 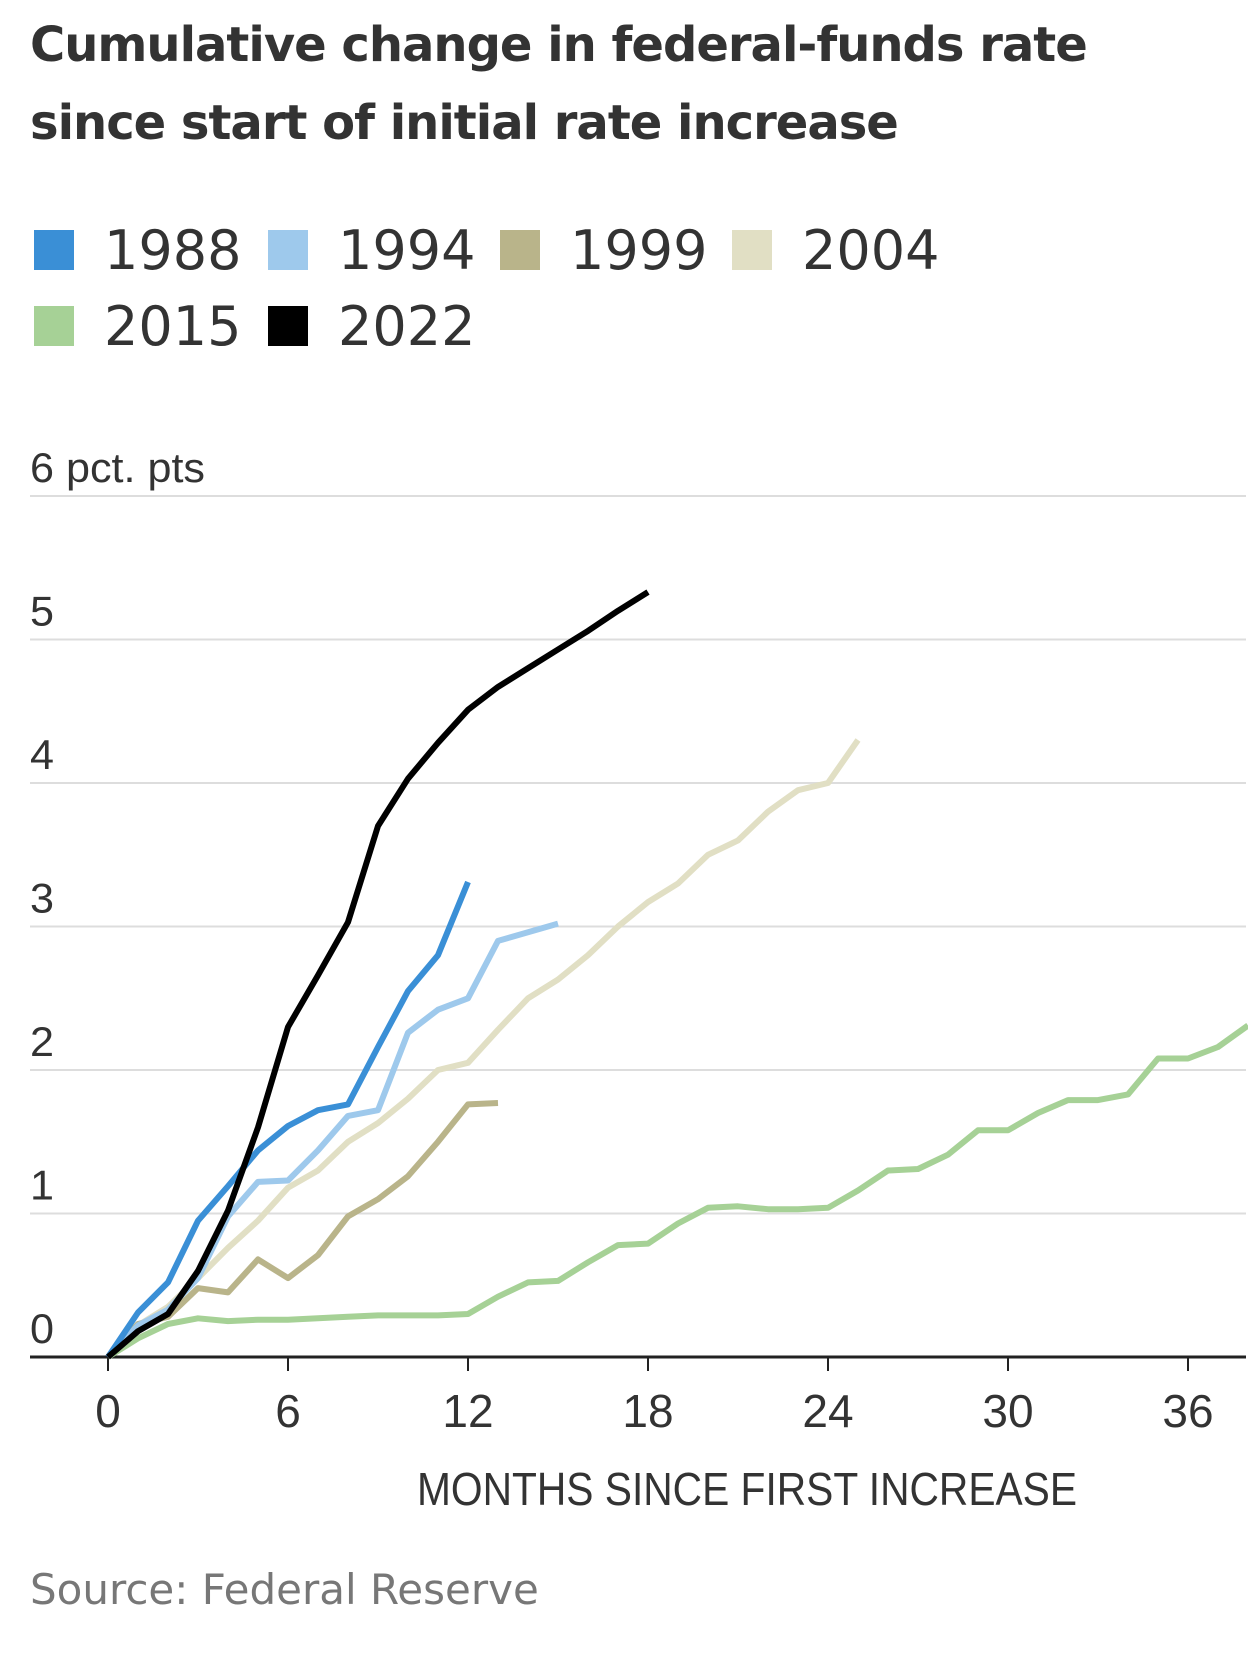 What do you see at coordinates (747, 1489) in the screenshot?
I see `x-axis-title: MONTHS SINCE FIRST INCREASE` at bounding box center [747, 1489].